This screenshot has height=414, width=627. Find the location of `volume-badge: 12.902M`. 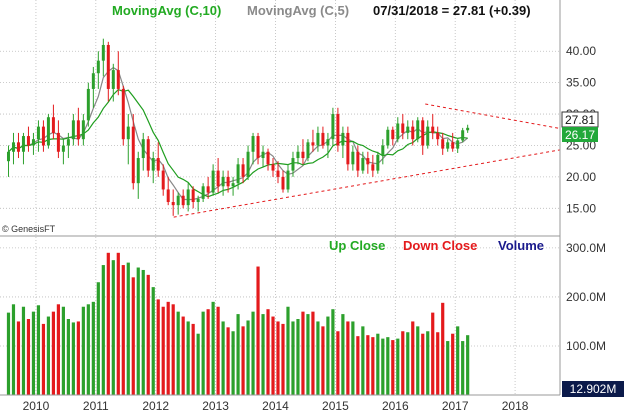

volume-badge: 12.902M is located at coordinates (593, 389).